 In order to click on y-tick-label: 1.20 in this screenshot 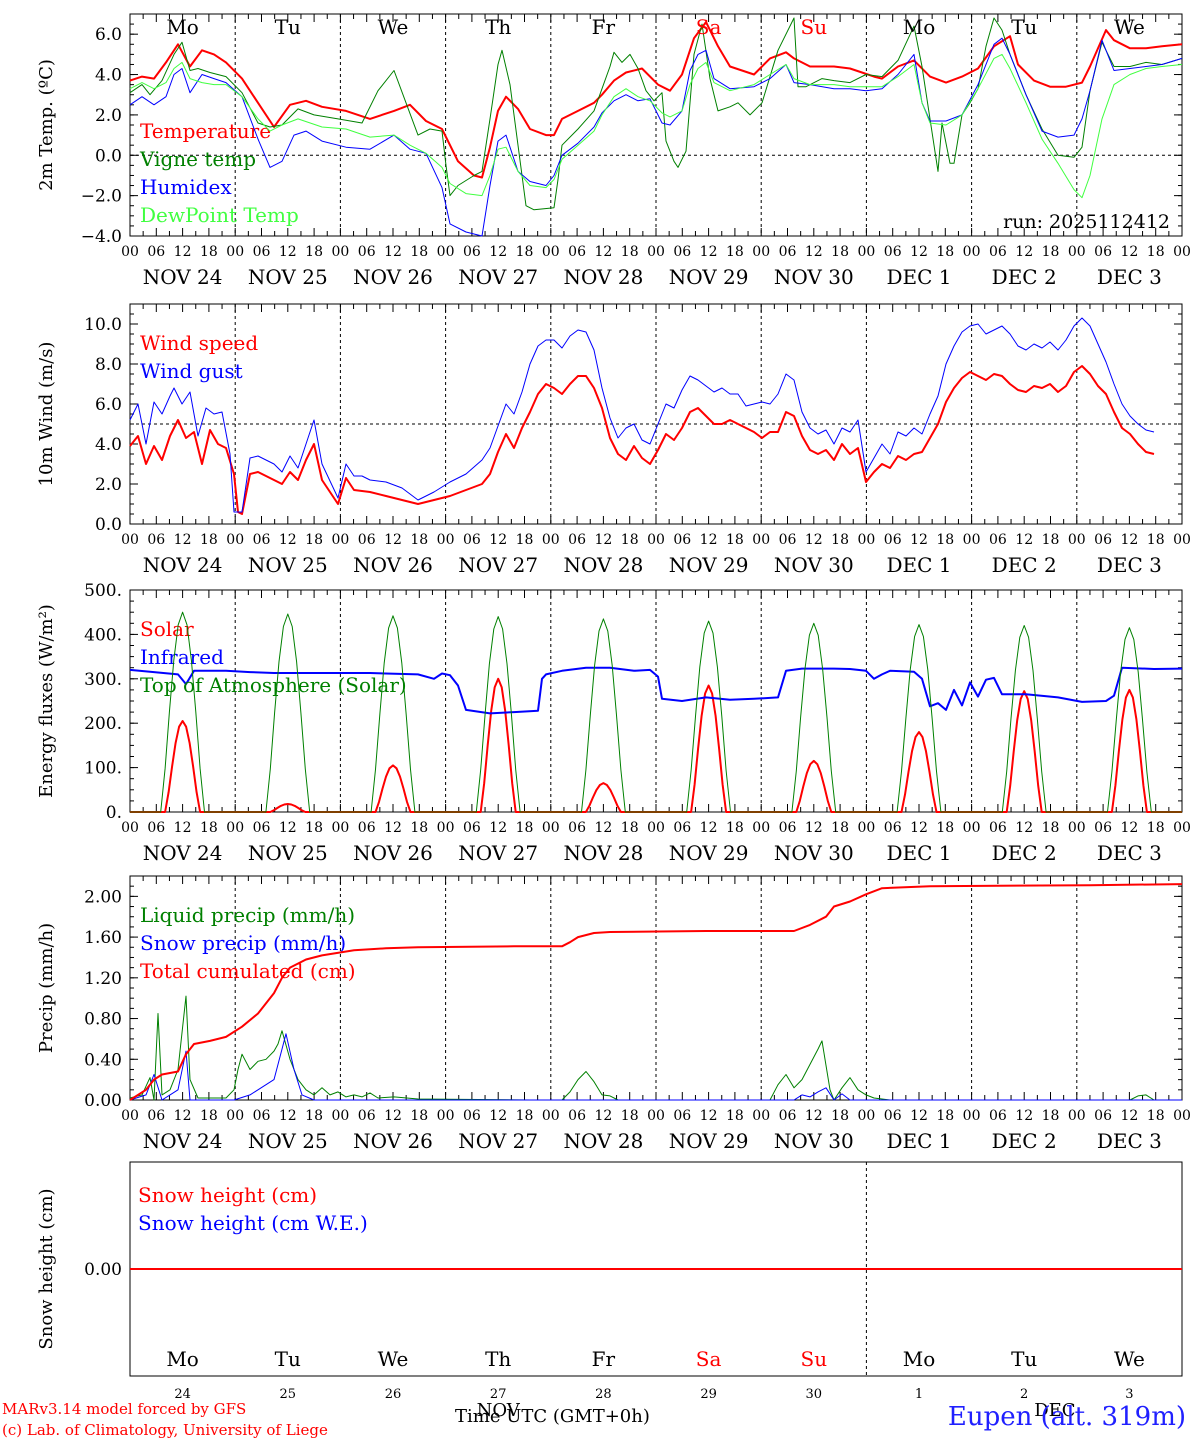, I will do `click(103, 979)`.